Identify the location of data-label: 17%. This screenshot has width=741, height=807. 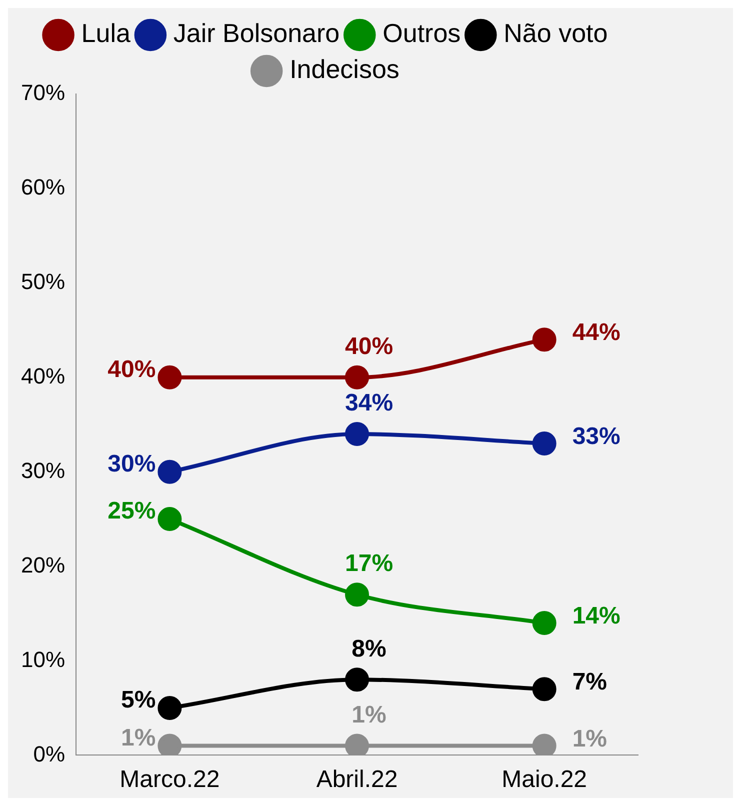
(369, 564).